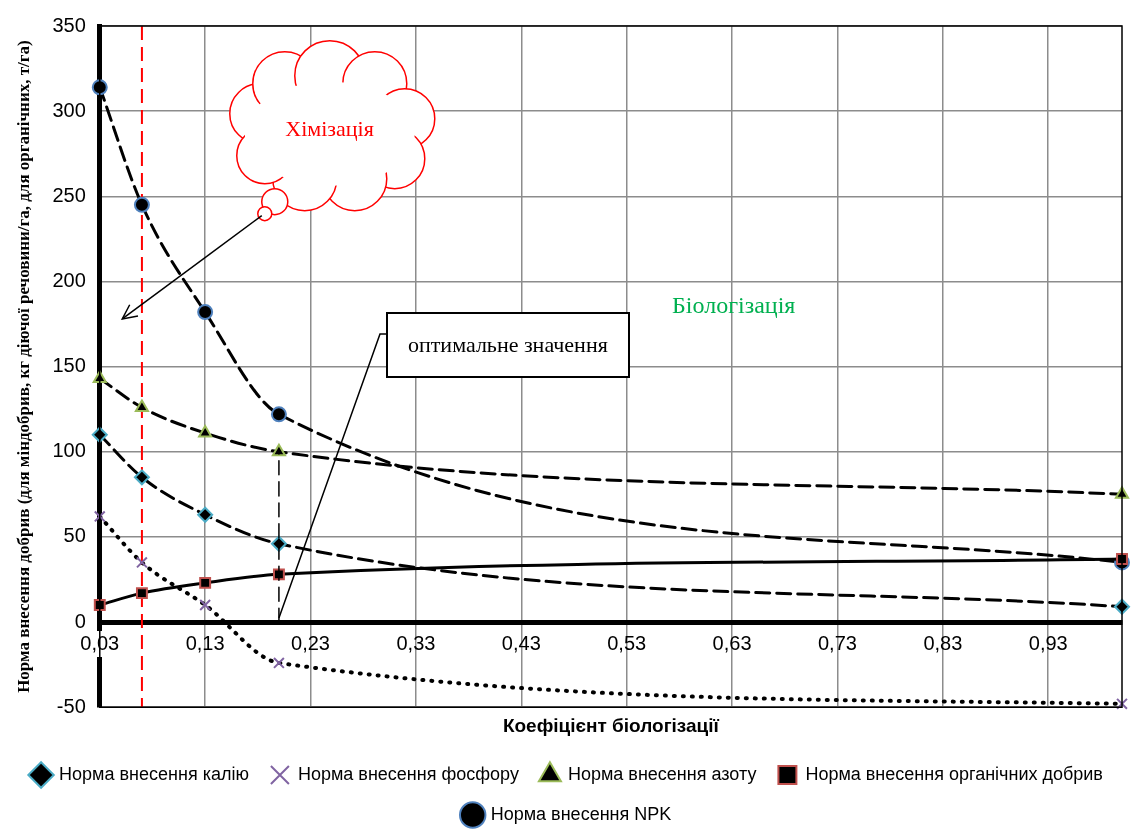 The height and width of the screenshot is (840, 1131). I want to click on y-axis-title: Норма внесення добрив (для міндобрив, кг діючої речовини/га, для органічних, т/га), so click(23, 366).